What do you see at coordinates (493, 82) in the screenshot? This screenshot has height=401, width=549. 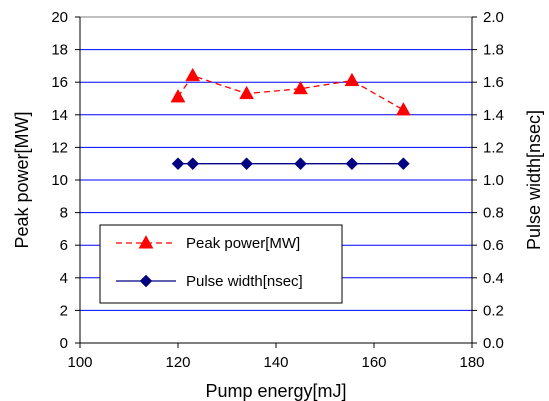 I see `y-right-tick-label: 1.6` at bounding box center [493, 82].